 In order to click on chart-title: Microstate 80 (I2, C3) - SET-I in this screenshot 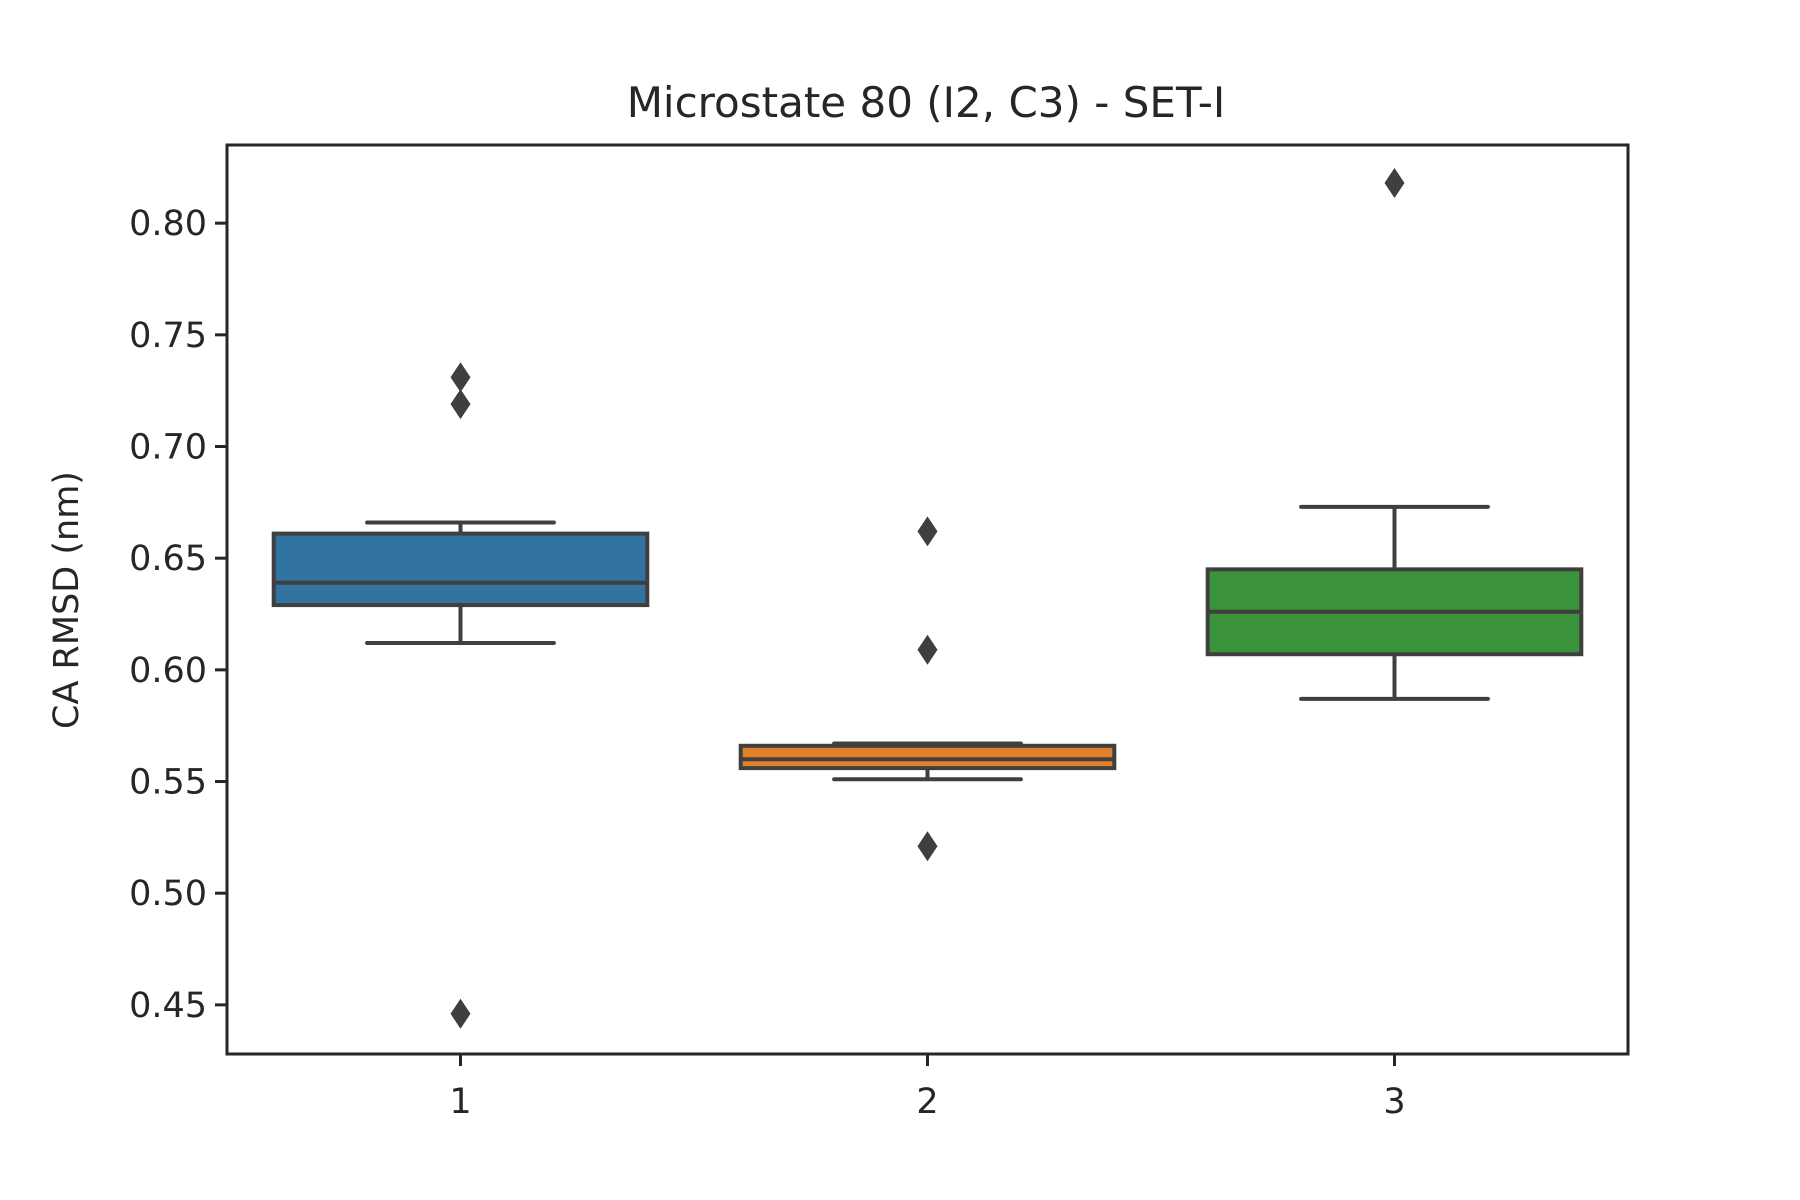, I will do `click(926, 102)`.